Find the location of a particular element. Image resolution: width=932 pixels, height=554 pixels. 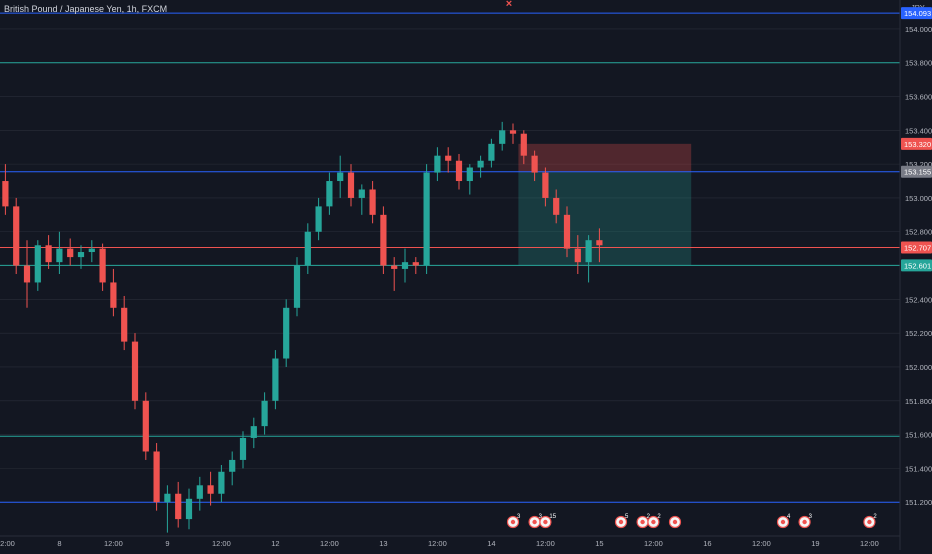

price-label-tag: 152.601 is located at coordinates (916, 265).